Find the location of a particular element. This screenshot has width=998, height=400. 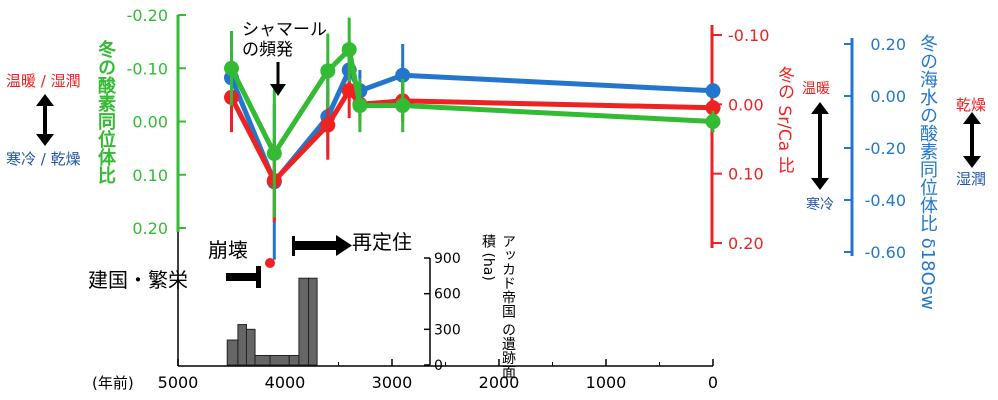

mid-double-arrow-up is located at coordinates (820, 108).